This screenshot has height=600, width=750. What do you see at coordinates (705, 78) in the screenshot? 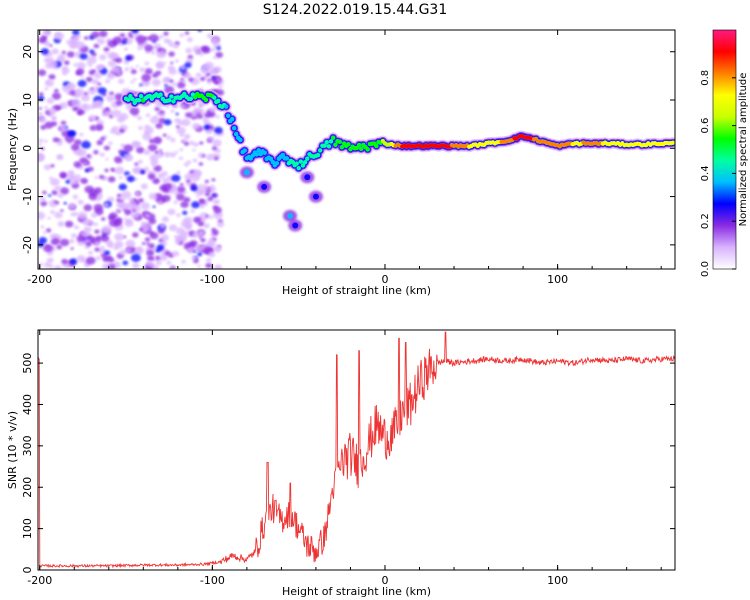
I see `colorbar-tick-label: 0.8` at bounding box center [705, 78].